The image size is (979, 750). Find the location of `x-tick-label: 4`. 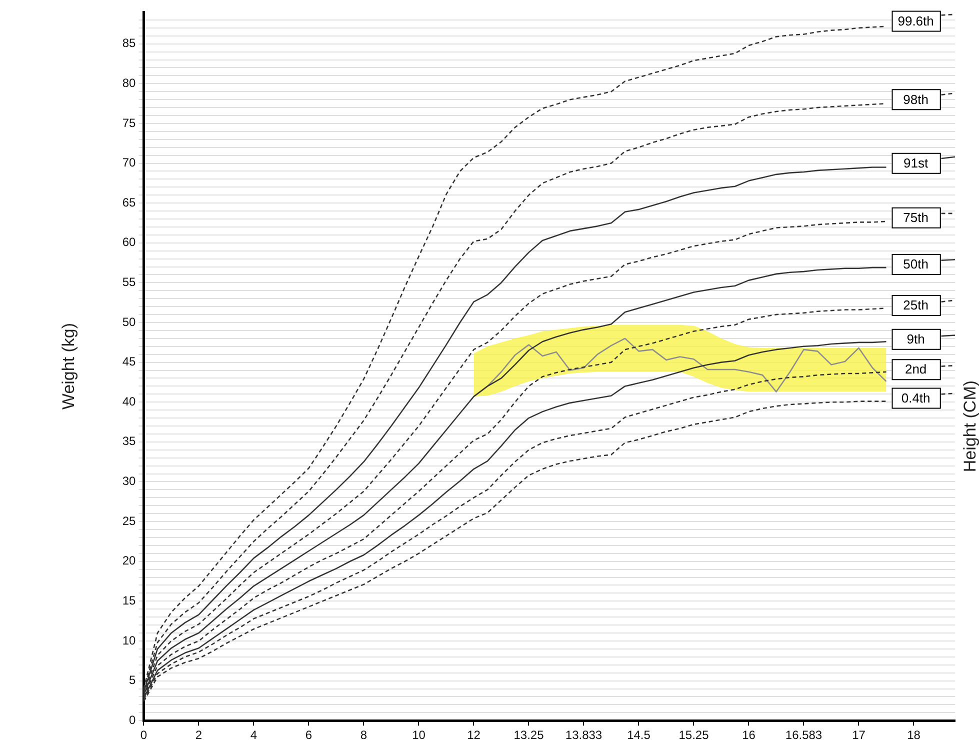

x-tick-label: 4 is located at coordinates (254, 735).